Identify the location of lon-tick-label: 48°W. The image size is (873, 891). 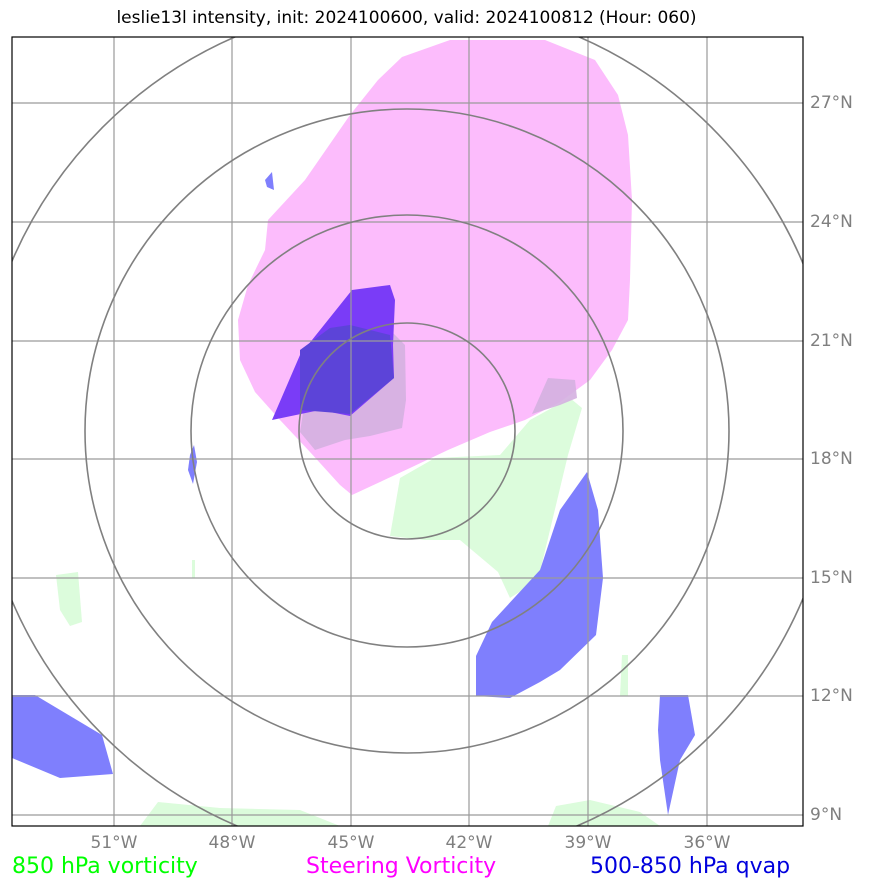
(232, 843).